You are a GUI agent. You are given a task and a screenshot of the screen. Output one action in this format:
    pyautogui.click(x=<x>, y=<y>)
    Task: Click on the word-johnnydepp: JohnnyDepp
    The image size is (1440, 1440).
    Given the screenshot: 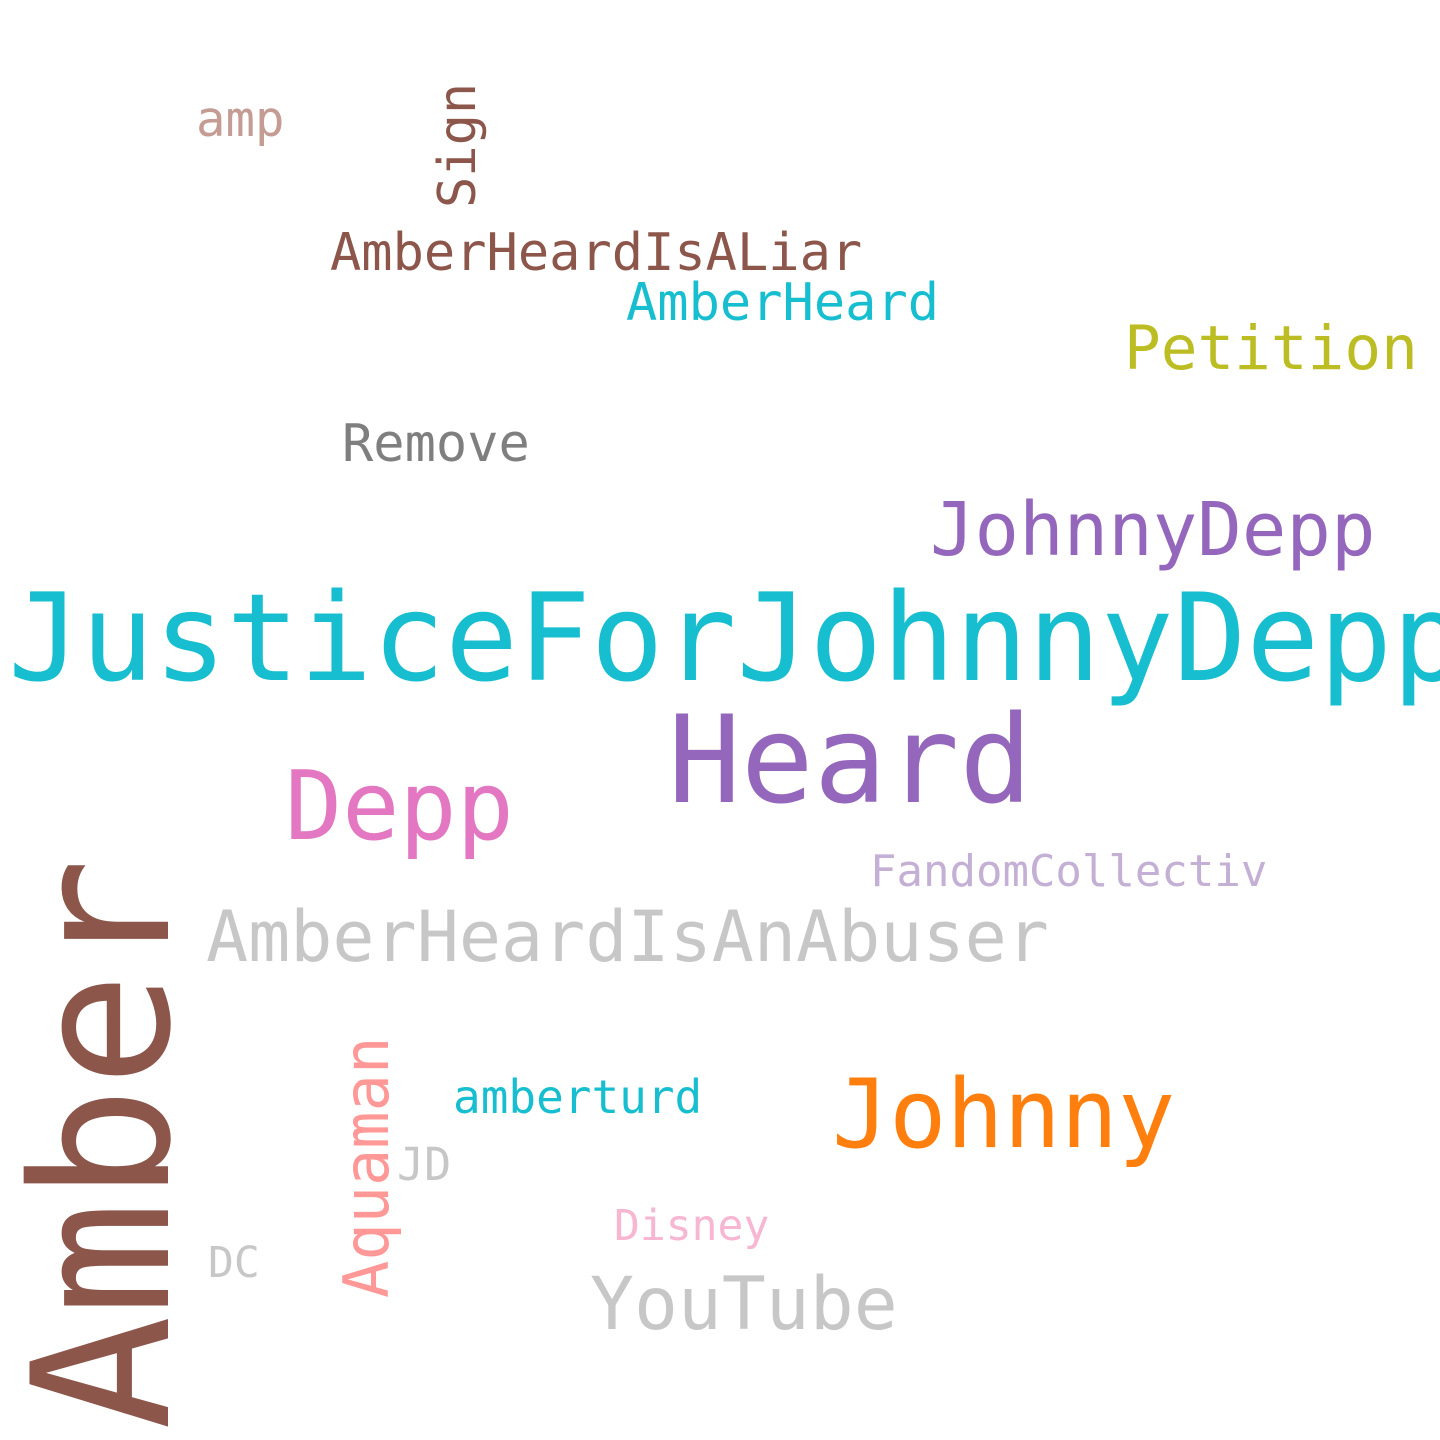 What is the action you would take?
    pyautogui.click(x=1153, y=530)
    